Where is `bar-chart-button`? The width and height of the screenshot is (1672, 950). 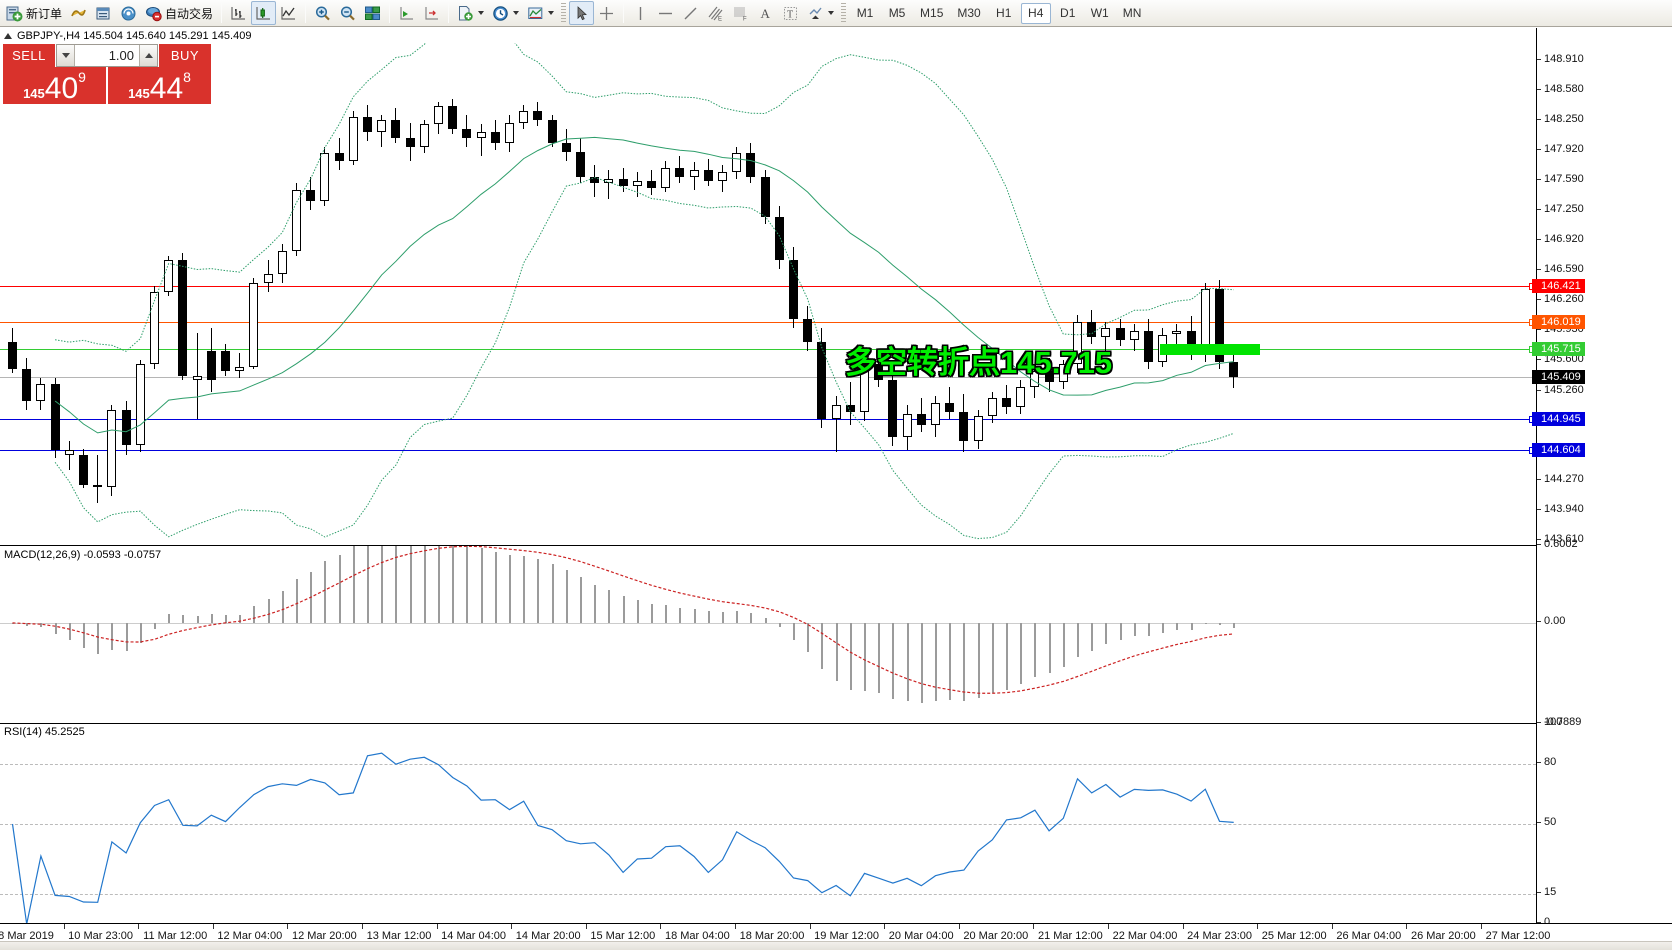 bar-chart-button is located at coordinates (238, 13).